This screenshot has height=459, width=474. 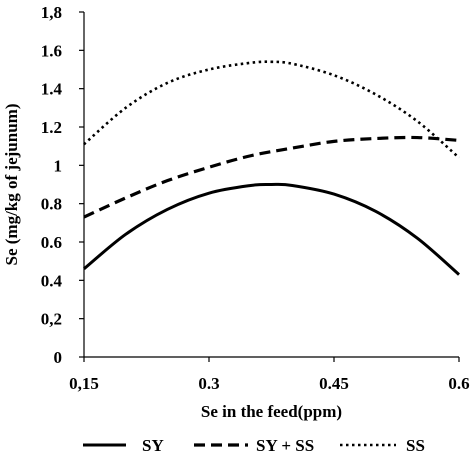 I want to click on y-tick-label: 1,8, so click(x=51, y=12).